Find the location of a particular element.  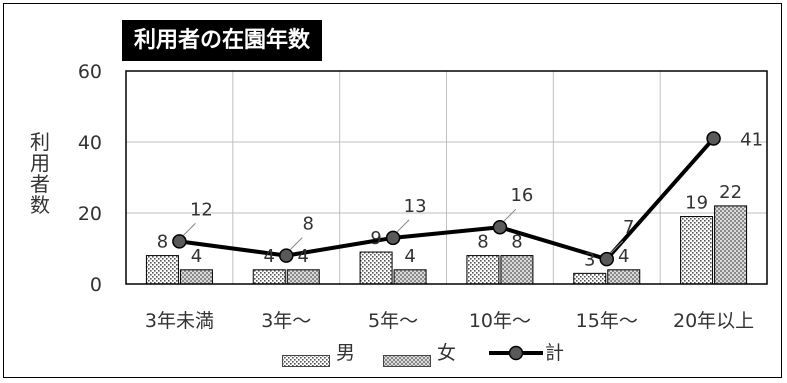

x-tick-label: 5年〜 is located at coordinates (393, 321).